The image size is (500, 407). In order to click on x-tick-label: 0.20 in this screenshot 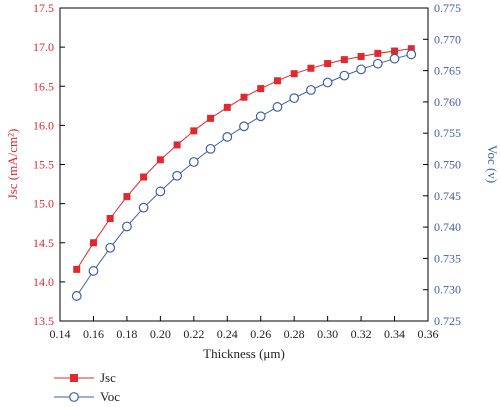, I will do `click(160, 334)`.